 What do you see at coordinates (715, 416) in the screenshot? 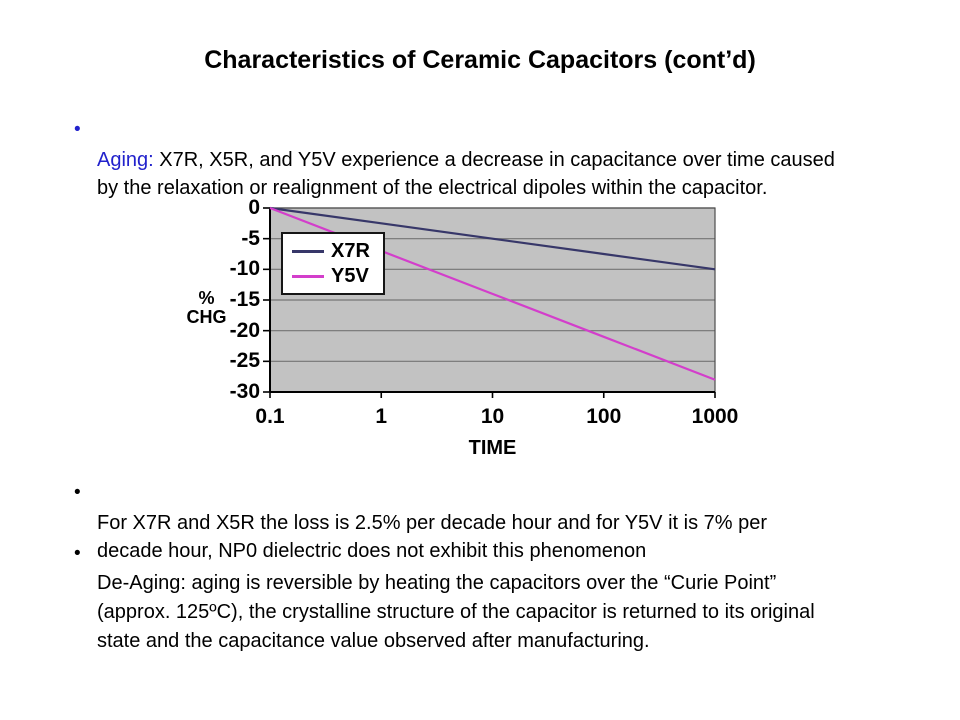
I see `x-tick-label: 1000` at bounding box center [715, 416].